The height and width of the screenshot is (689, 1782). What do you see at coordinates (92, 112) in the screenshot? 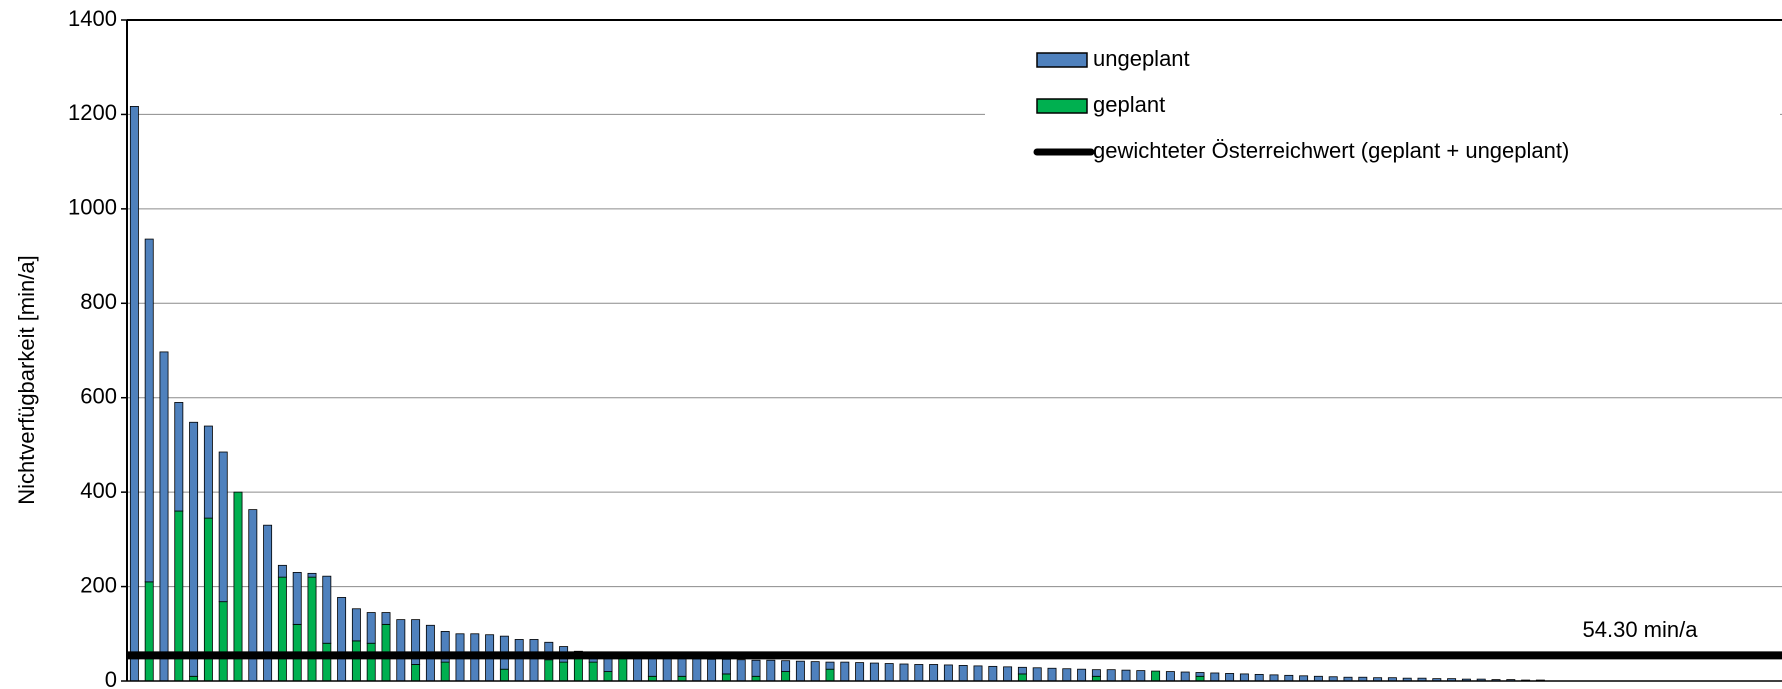
I see `y-tick-label: 1200` at bounding box center [92, 112].